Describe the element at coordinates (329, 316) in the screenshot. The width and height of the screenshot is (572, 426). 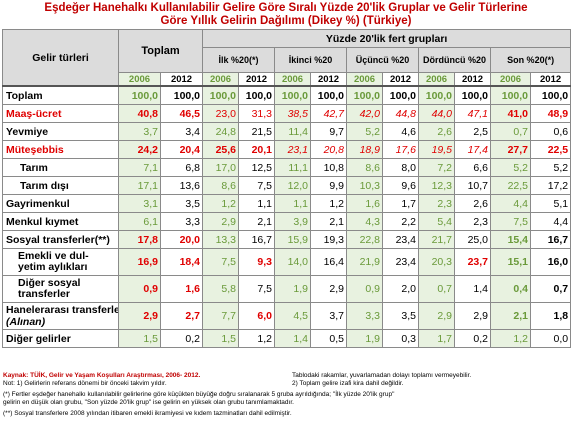
I see `value-cell: 3,7` at that location.